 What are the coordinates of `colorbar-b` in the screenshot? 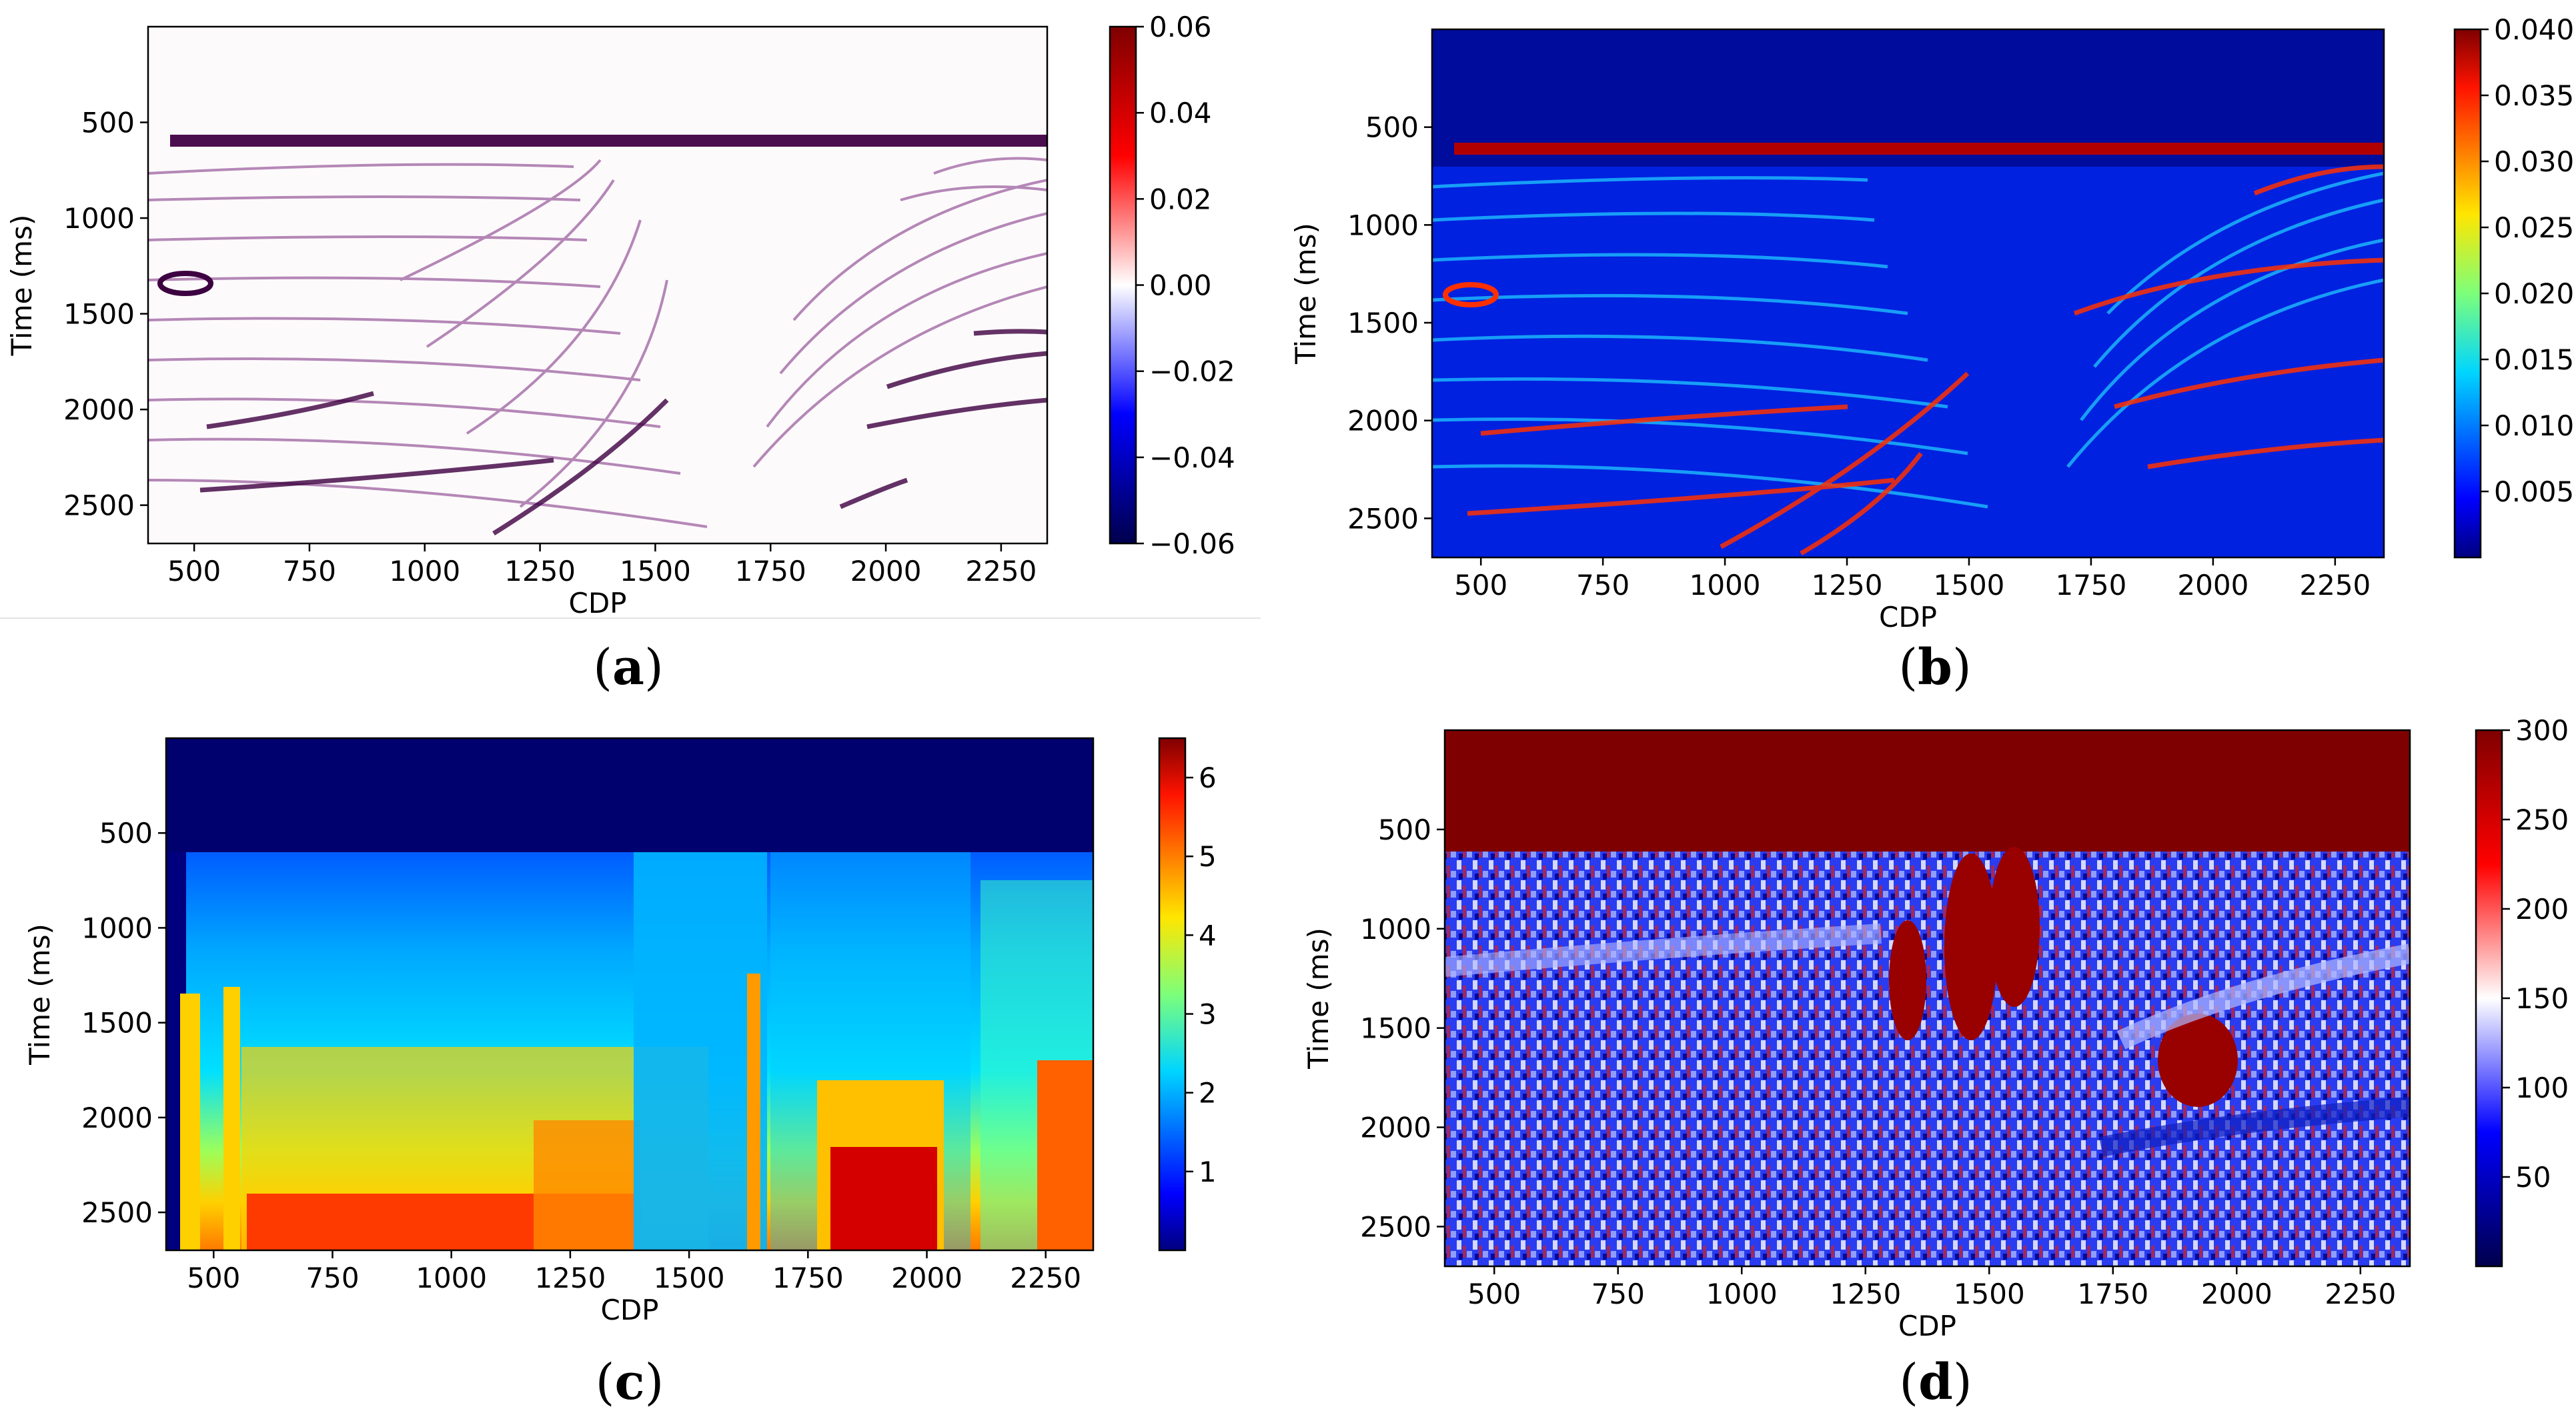 It's located at (2468, 293).